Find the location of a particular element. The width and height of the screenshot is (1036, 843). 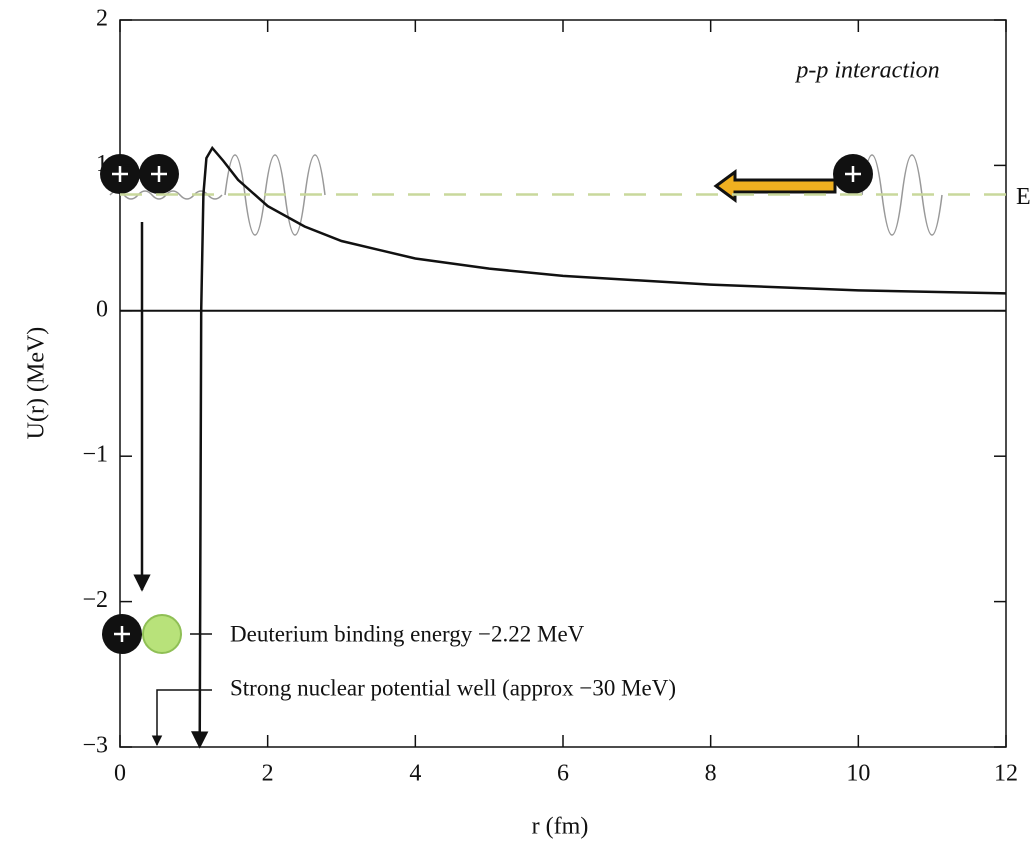

x-axis-label: r (fm) is located at coordinates (560, 827).